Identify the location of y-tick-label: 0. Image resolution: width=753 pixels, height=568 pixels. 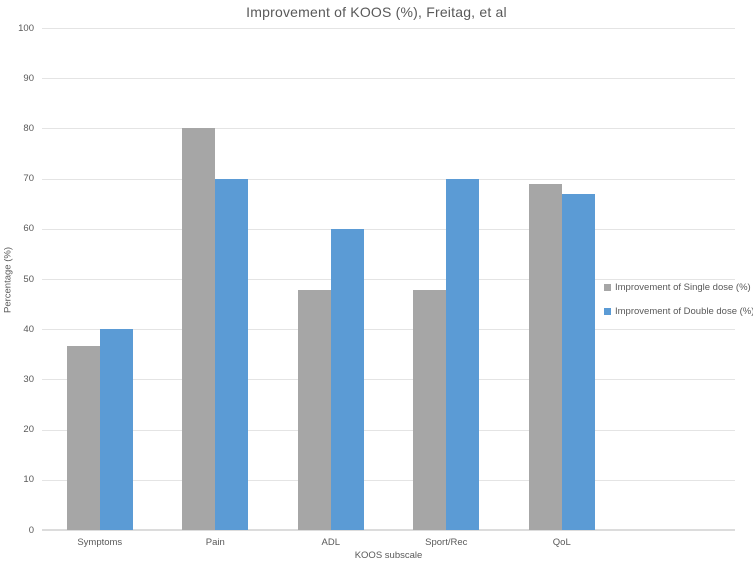
(31, 530).